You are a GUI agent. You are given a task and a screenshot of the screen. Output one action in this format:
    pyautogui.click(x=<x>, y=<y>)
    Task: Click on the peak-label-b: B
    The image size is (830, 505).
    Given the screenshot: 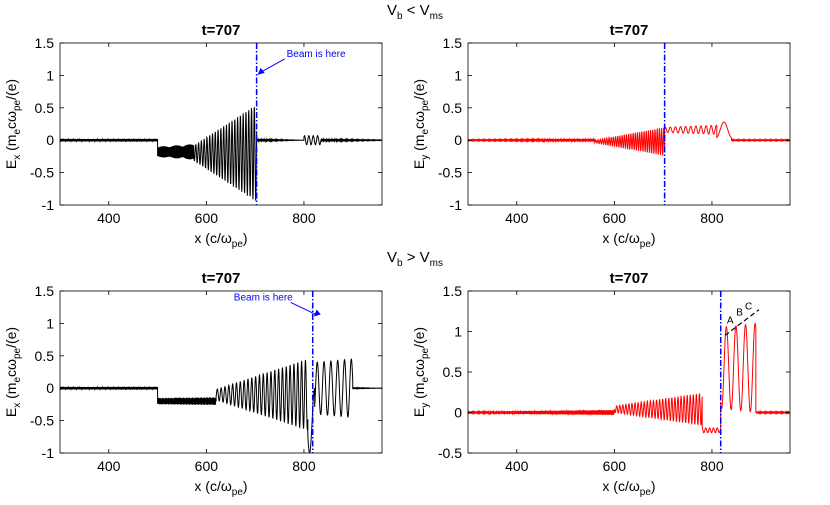 What is the action you would take?
    pyautogui.click(x=739, y=312)
    